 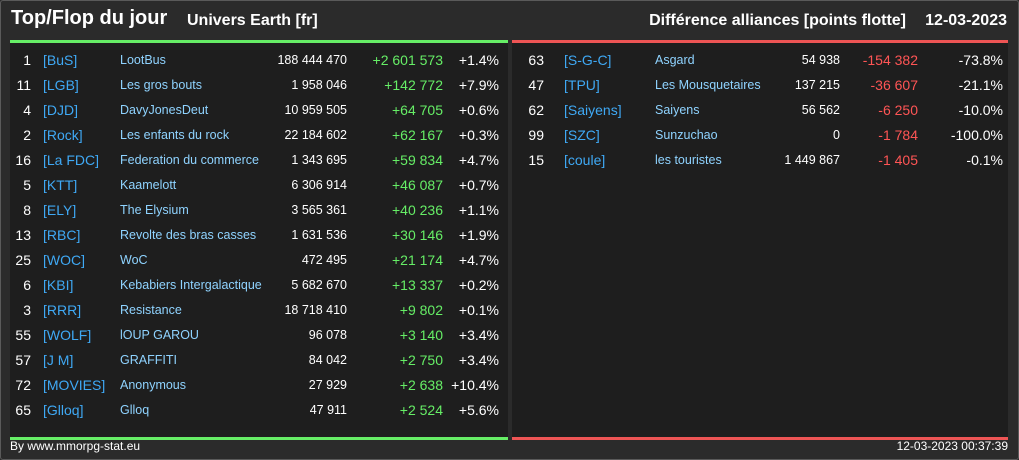 I want to click on alliance-points: 1 343 695, so click(x=319, y=160).